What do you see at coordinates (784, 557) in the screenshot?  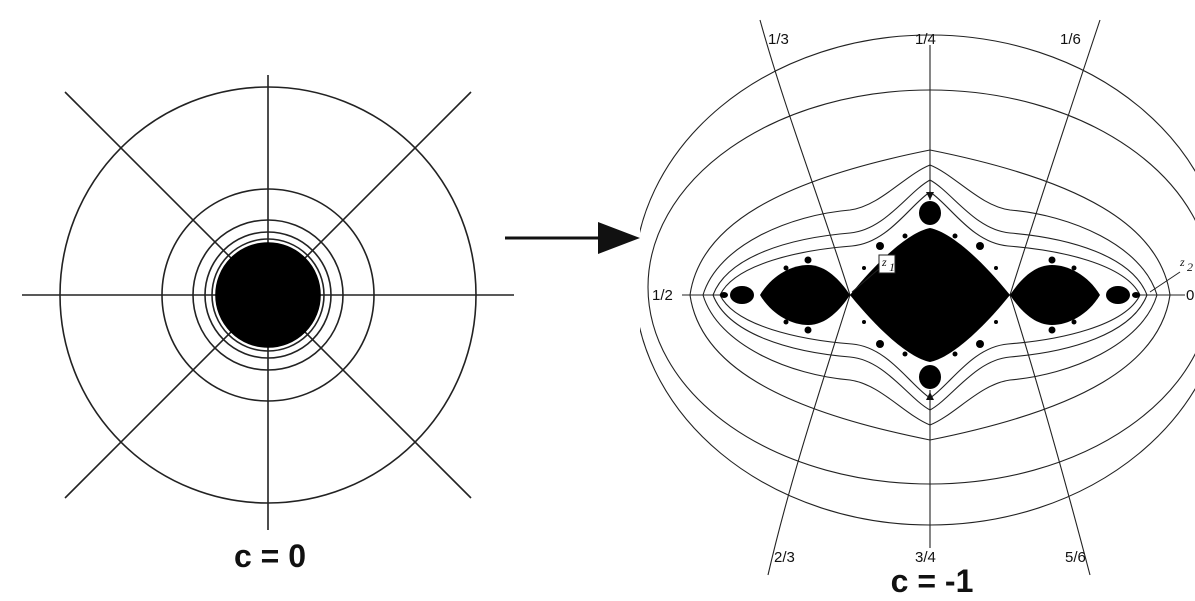 I see `ray-label-2-3: 2/3` at bounding box center [784, 557].